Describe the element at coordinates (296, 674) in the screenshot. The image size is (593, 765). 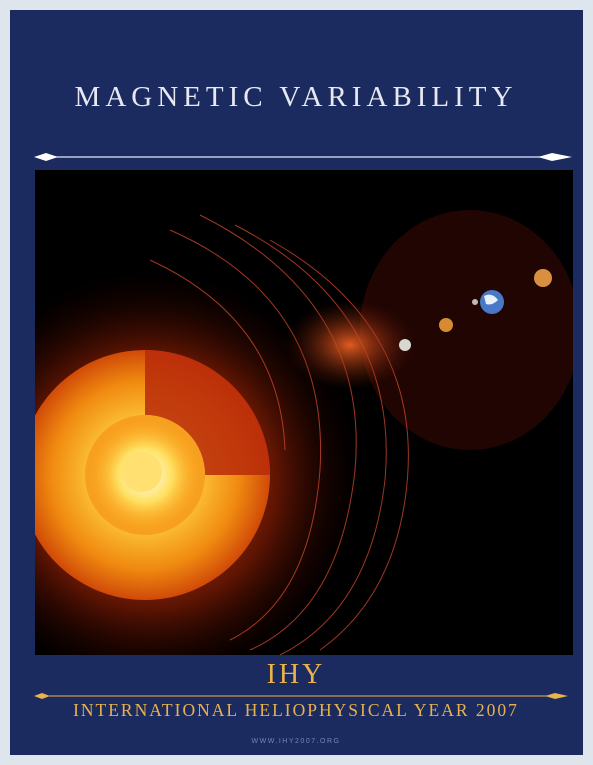
I see `acronym: IHY` at that location.